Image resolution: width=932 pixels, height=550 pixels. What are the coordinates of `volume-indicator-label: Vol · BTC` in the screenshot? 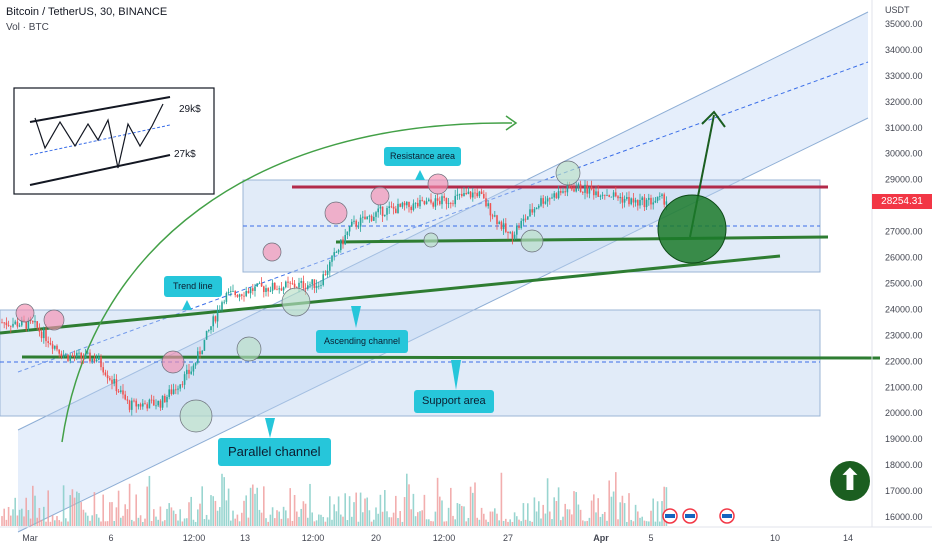 It's located at (27, 27).